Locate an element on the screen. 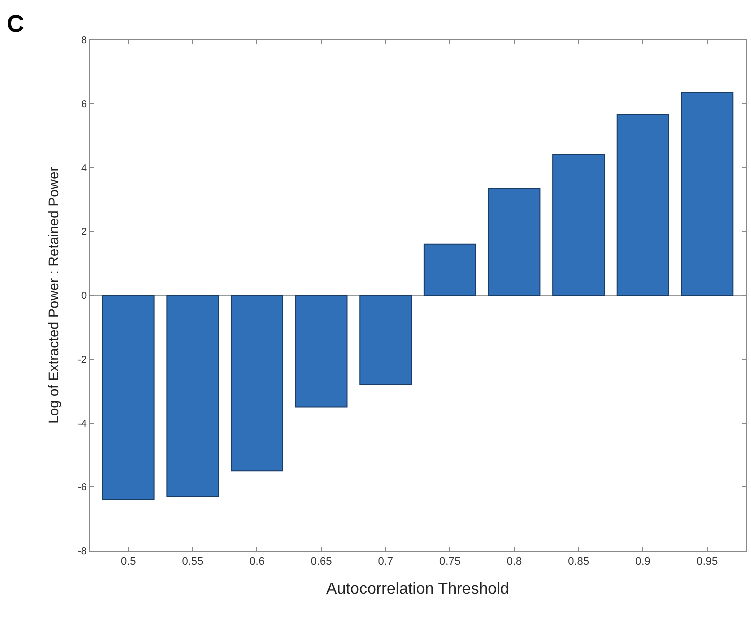  x-tick-label: 0.55 is located at coordinates (193, 562).